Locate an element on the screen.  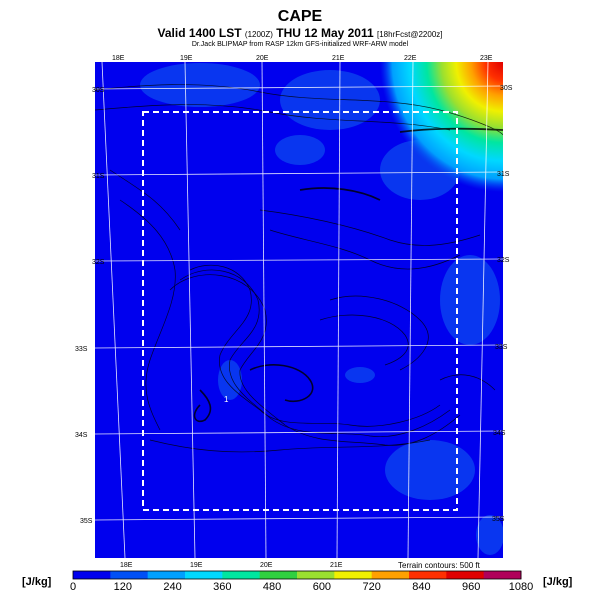
forecast-tag: [18hrFcst@2200z] is located at coordinates (410, 34).